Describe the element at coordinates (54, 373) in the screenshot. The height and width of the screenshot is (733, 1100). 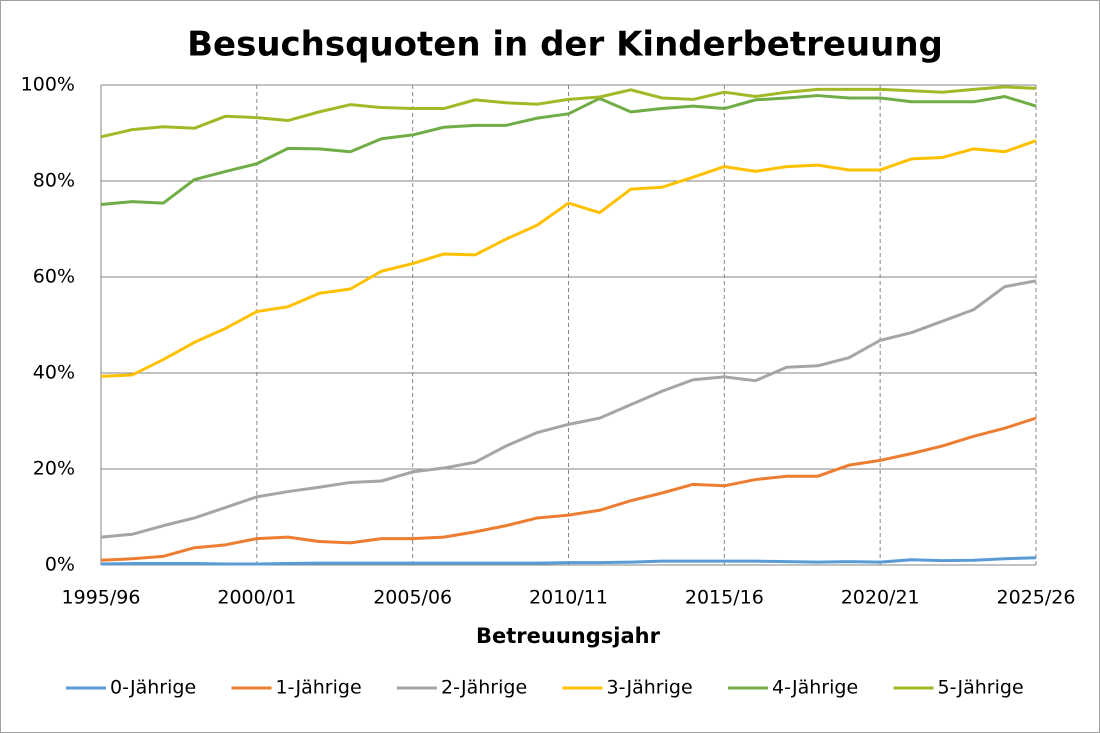
I see `y-tick-label: 40%` at that location.